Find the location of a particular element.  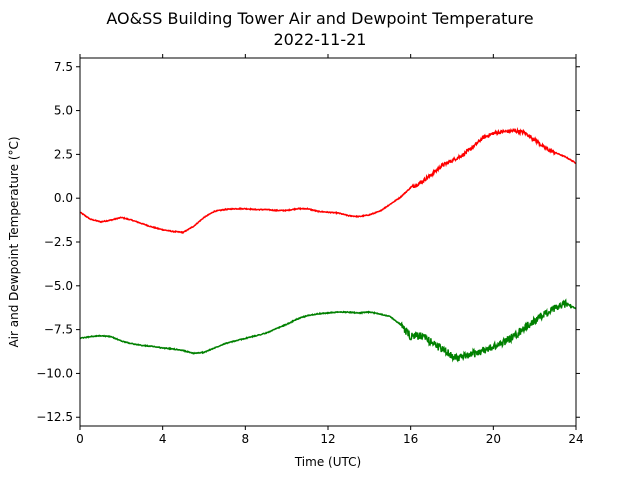

y-tick-label: 0.0 is located at coordinates (63, 198).